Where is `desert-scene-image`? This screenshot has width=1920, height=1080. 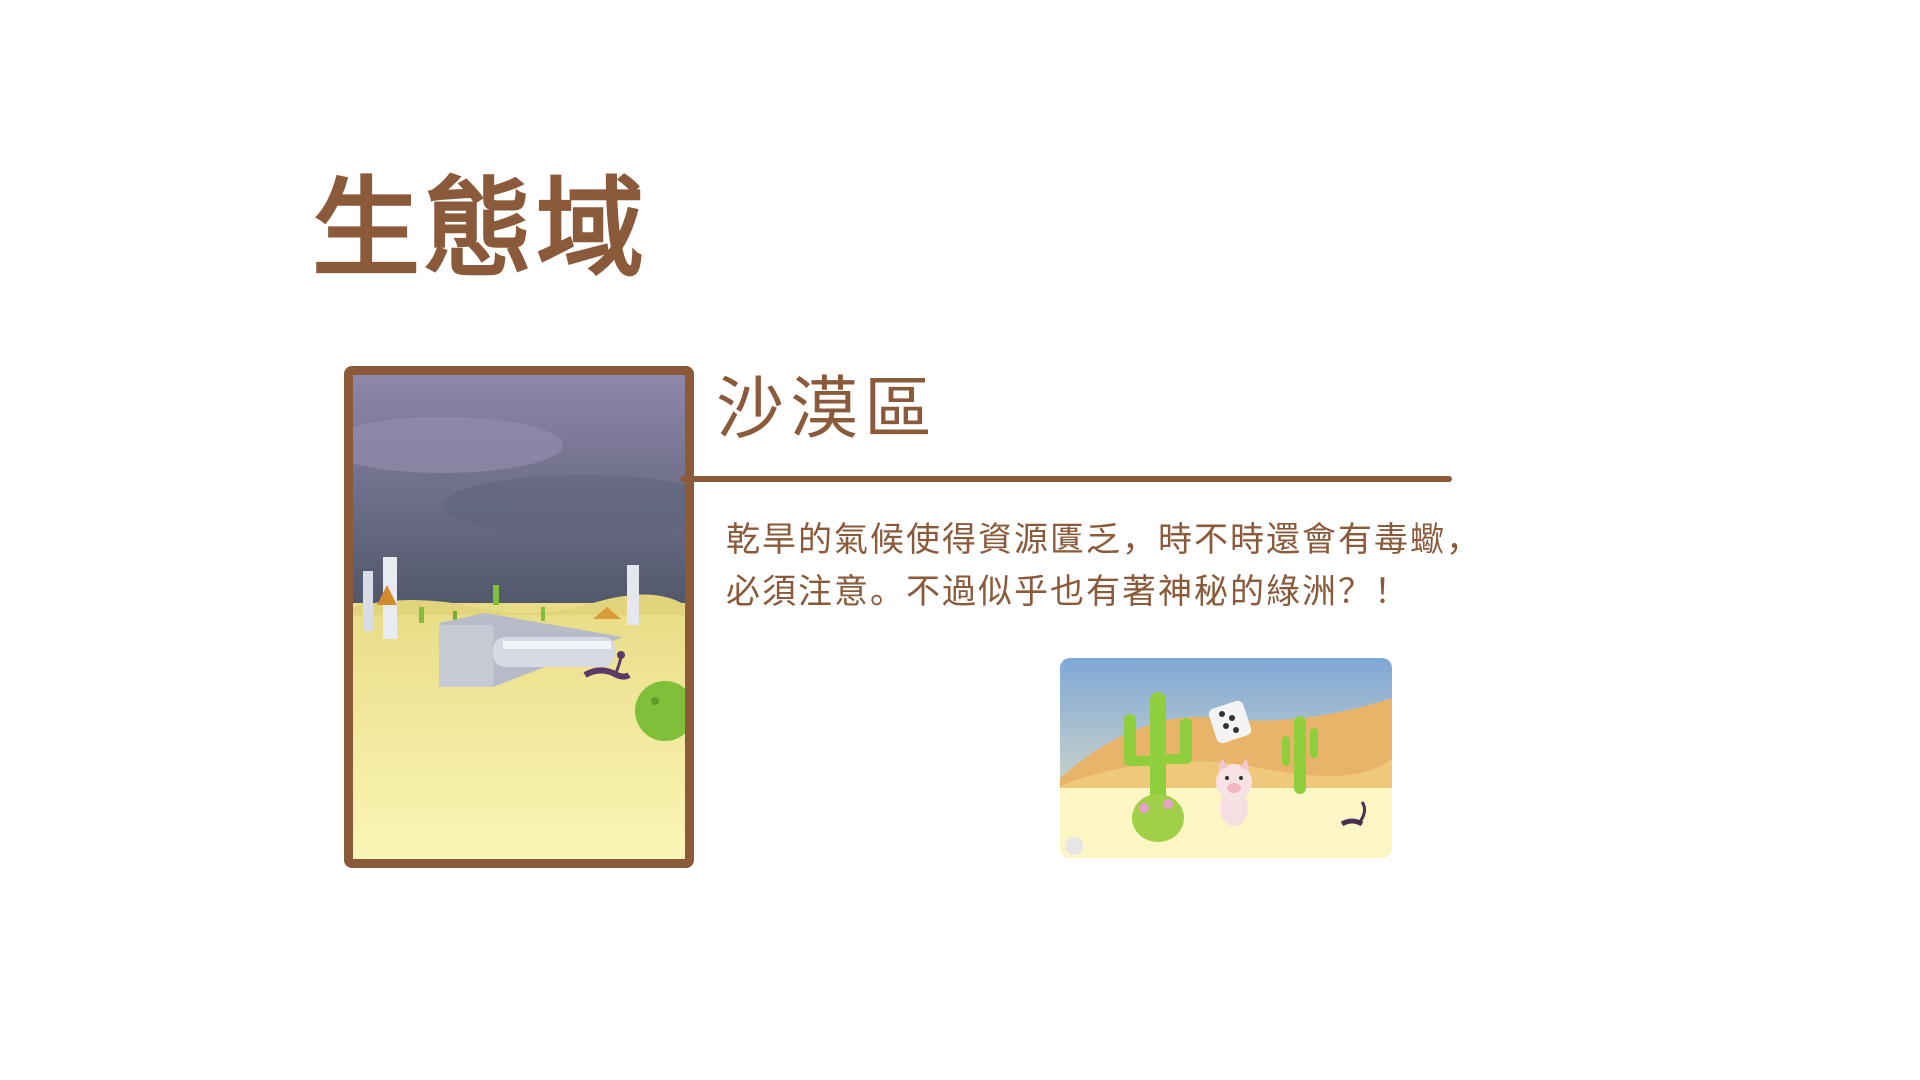 desert-scene-image is located at coordinates (519, 617).